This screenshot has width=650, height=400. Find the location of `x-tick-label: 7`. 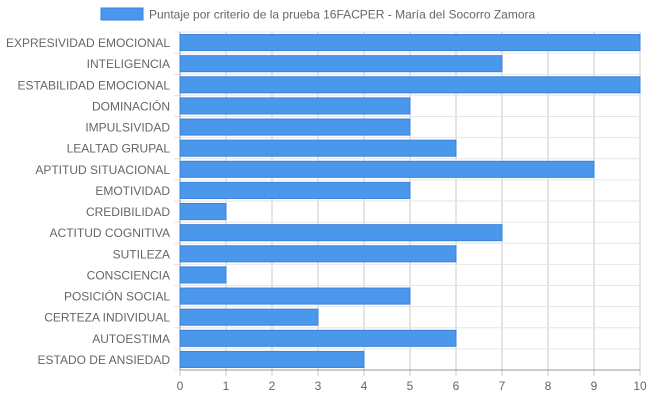

x-tick-label: 7 is located at coordinates (502, 386).